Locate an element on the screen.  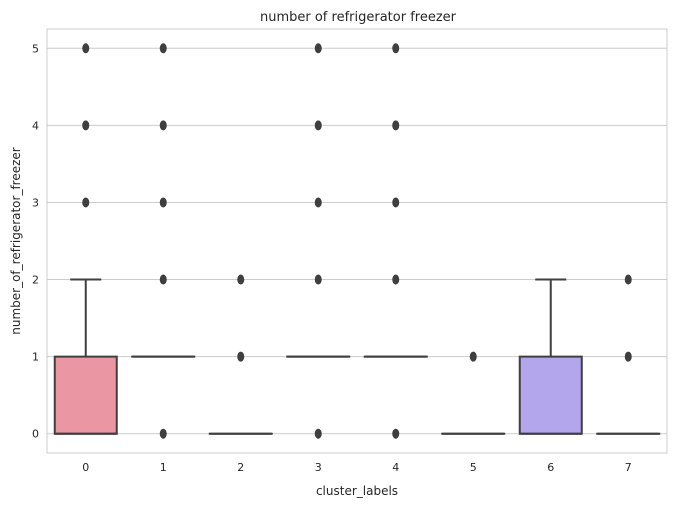
y-tick-label-5: 5 is located at coordinates (35, 48).